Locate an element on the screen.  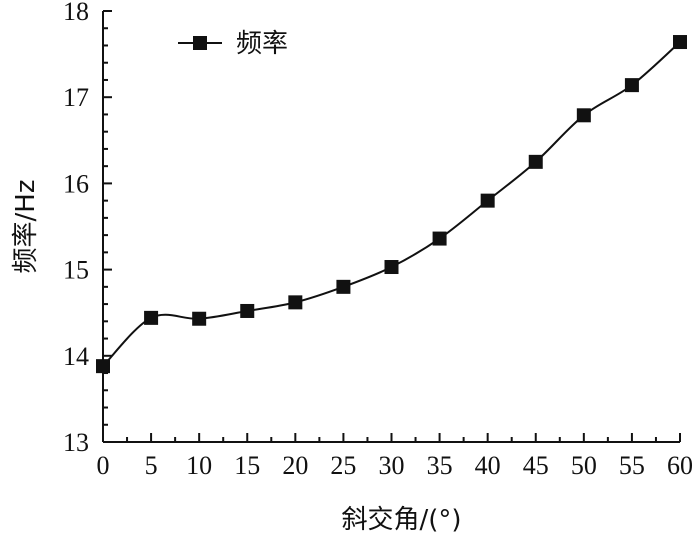
legend-label: 频率 is located at coordinates (262, 44).